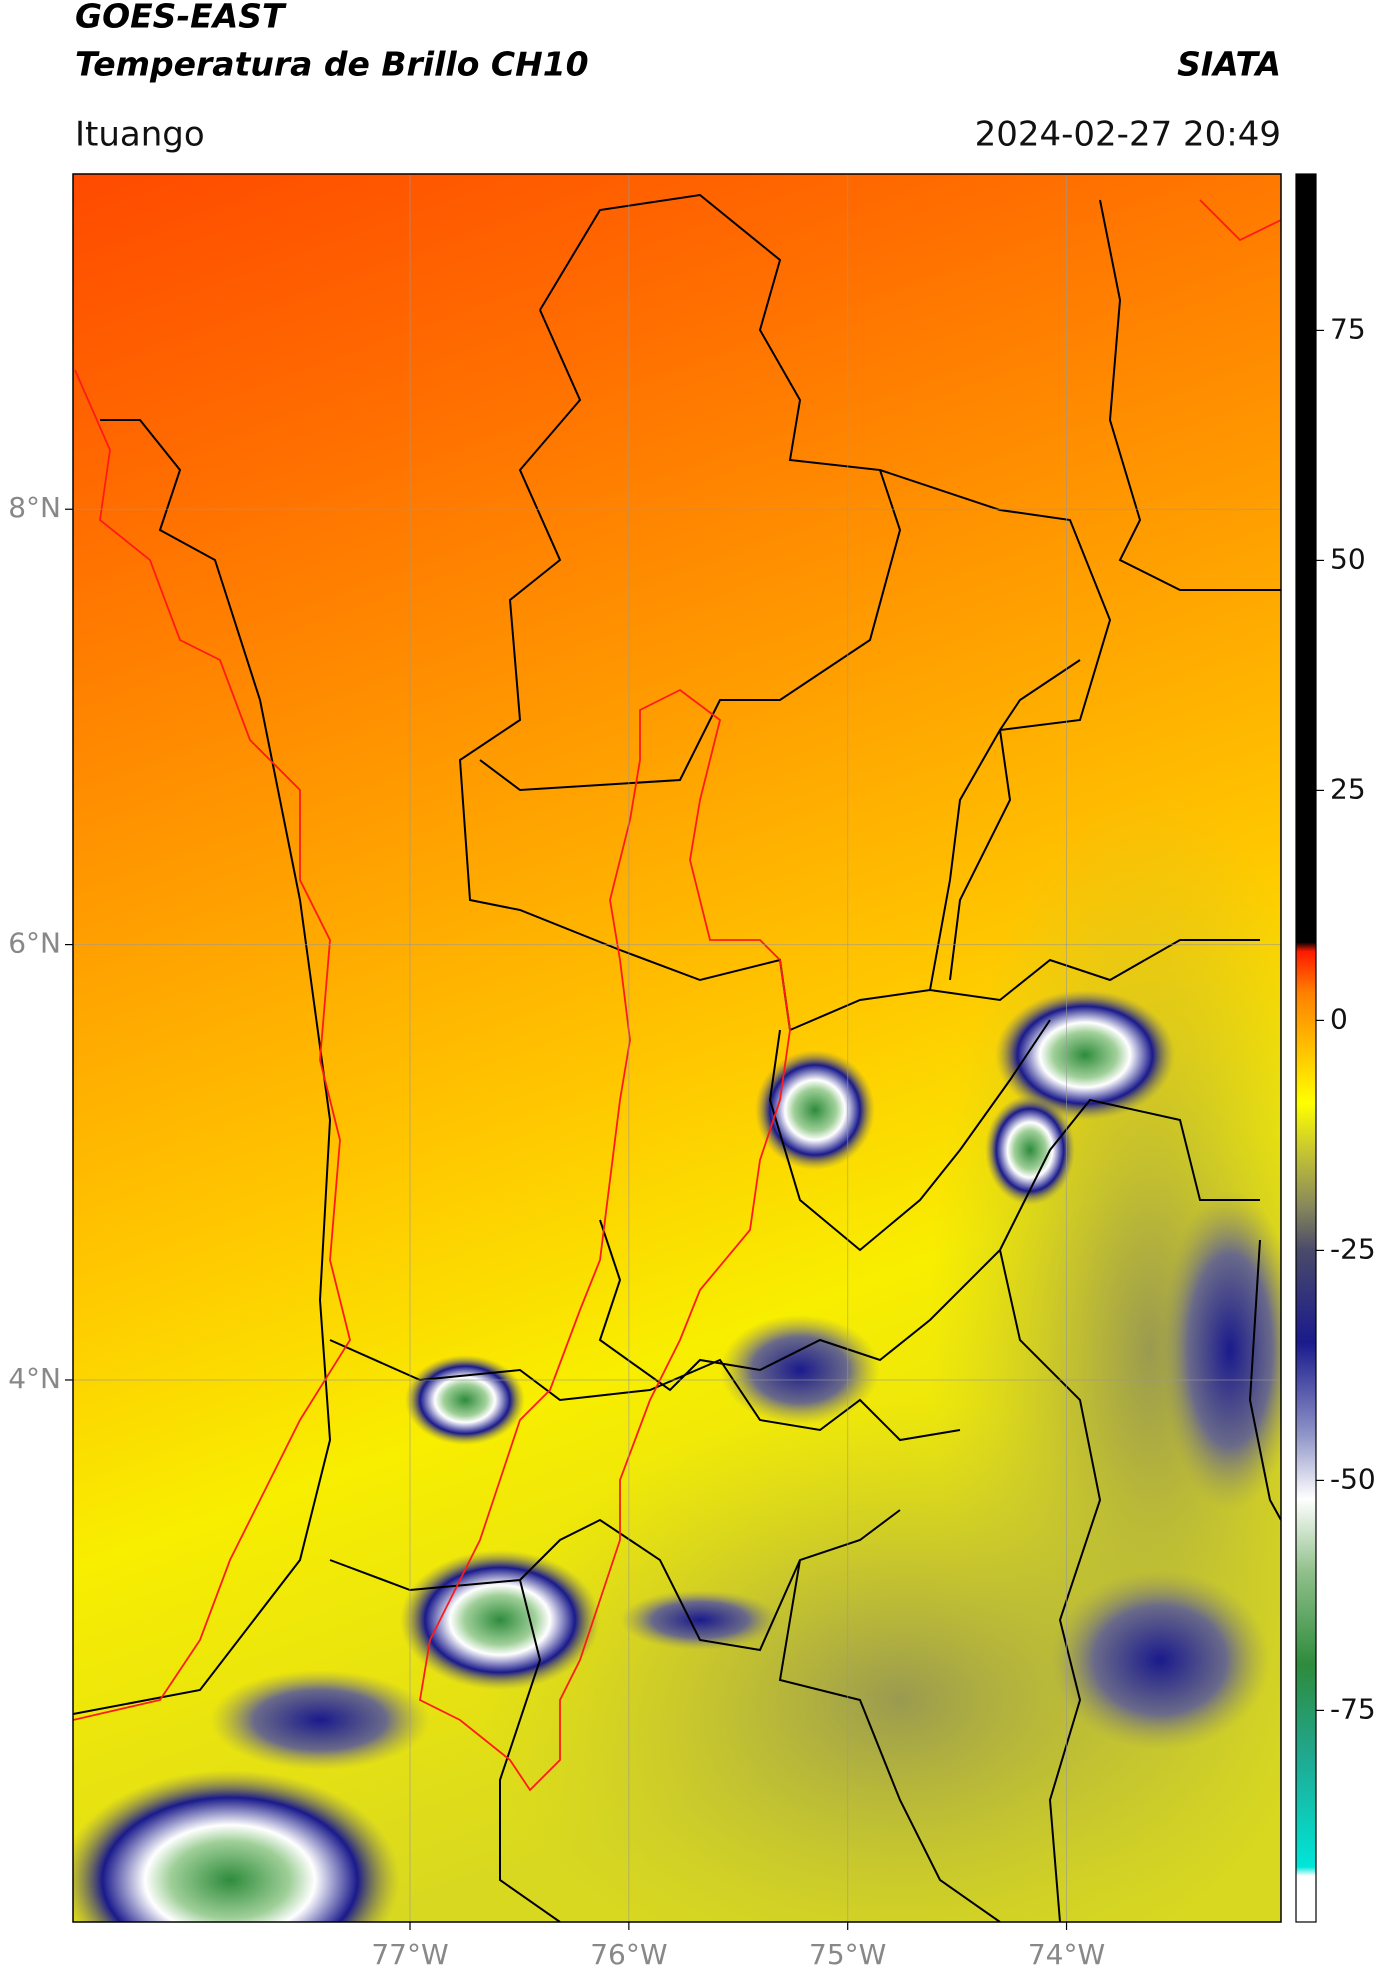 This screenshot has height=1985, width=1384. What do you see at coordinates (1229, 64) in the screenshot?
I see `organization: SIATA` at bounding box center [1229, 64].